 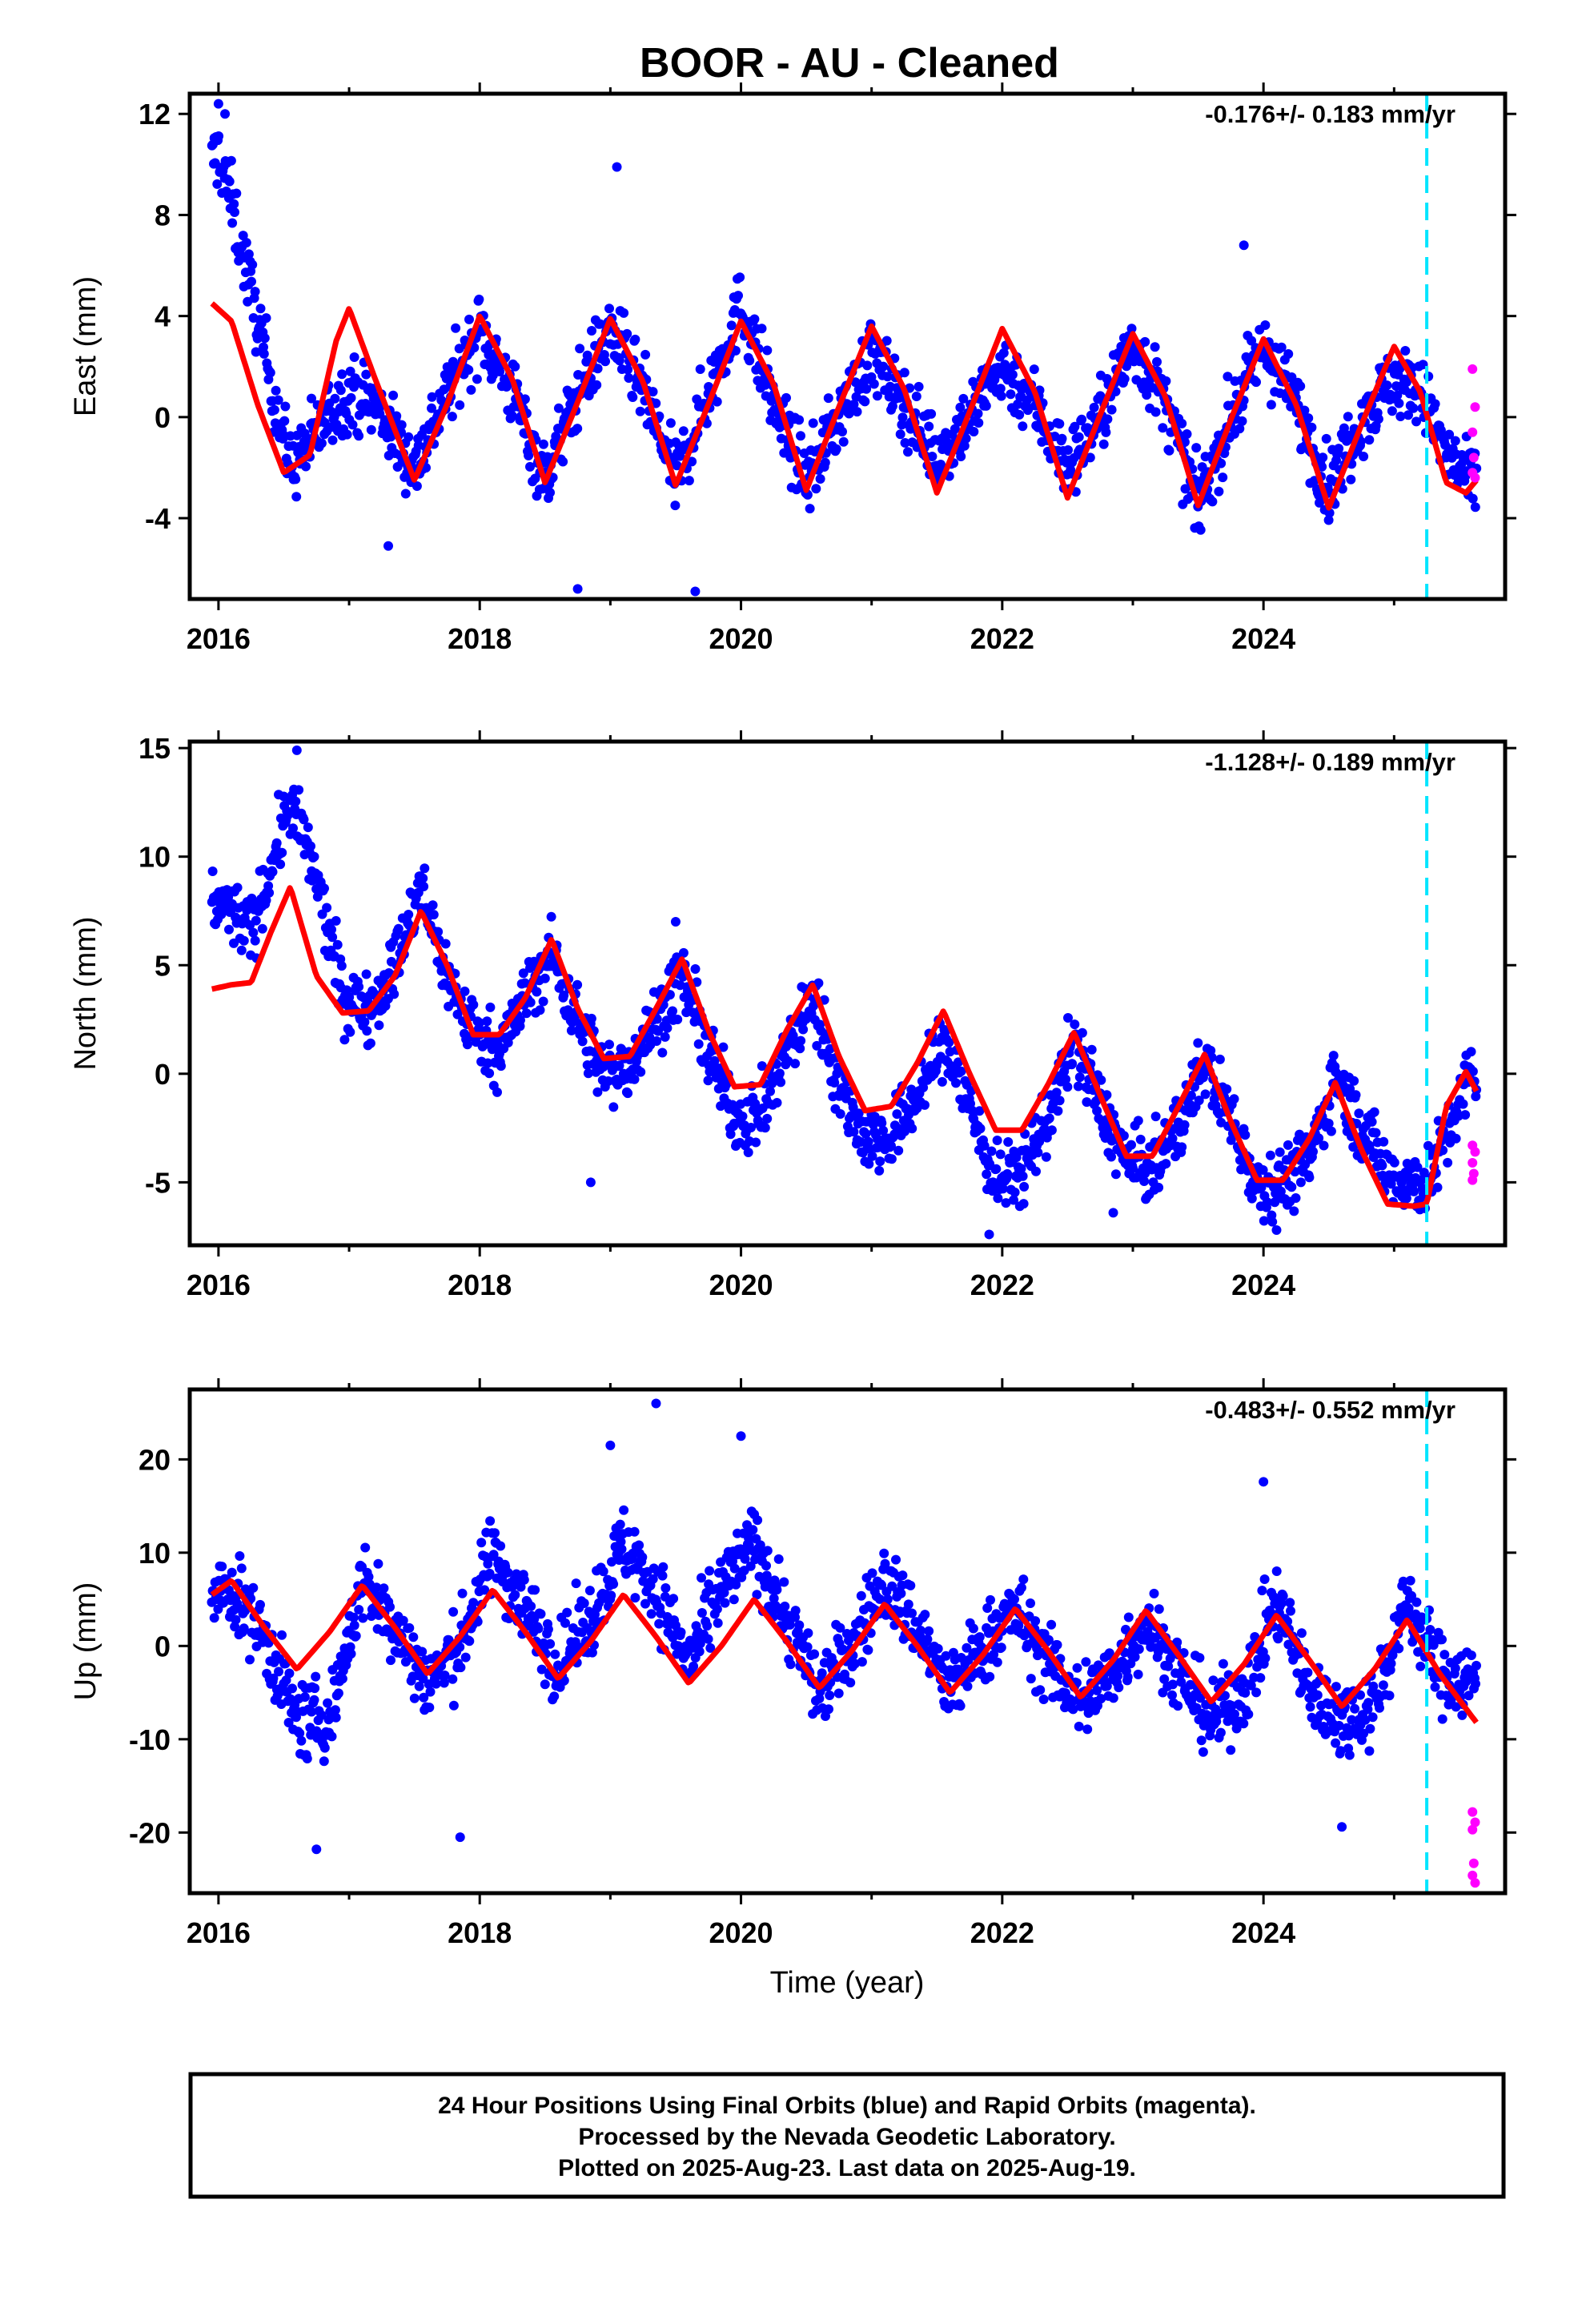 I want to click on y-tick-label: 20, so click(x=155, y=1459).